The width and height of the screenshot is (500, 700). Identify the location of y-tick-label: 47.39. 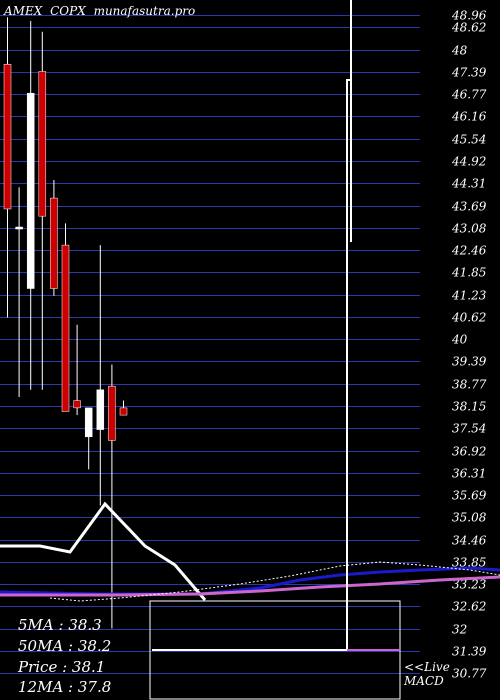
(469, 73).